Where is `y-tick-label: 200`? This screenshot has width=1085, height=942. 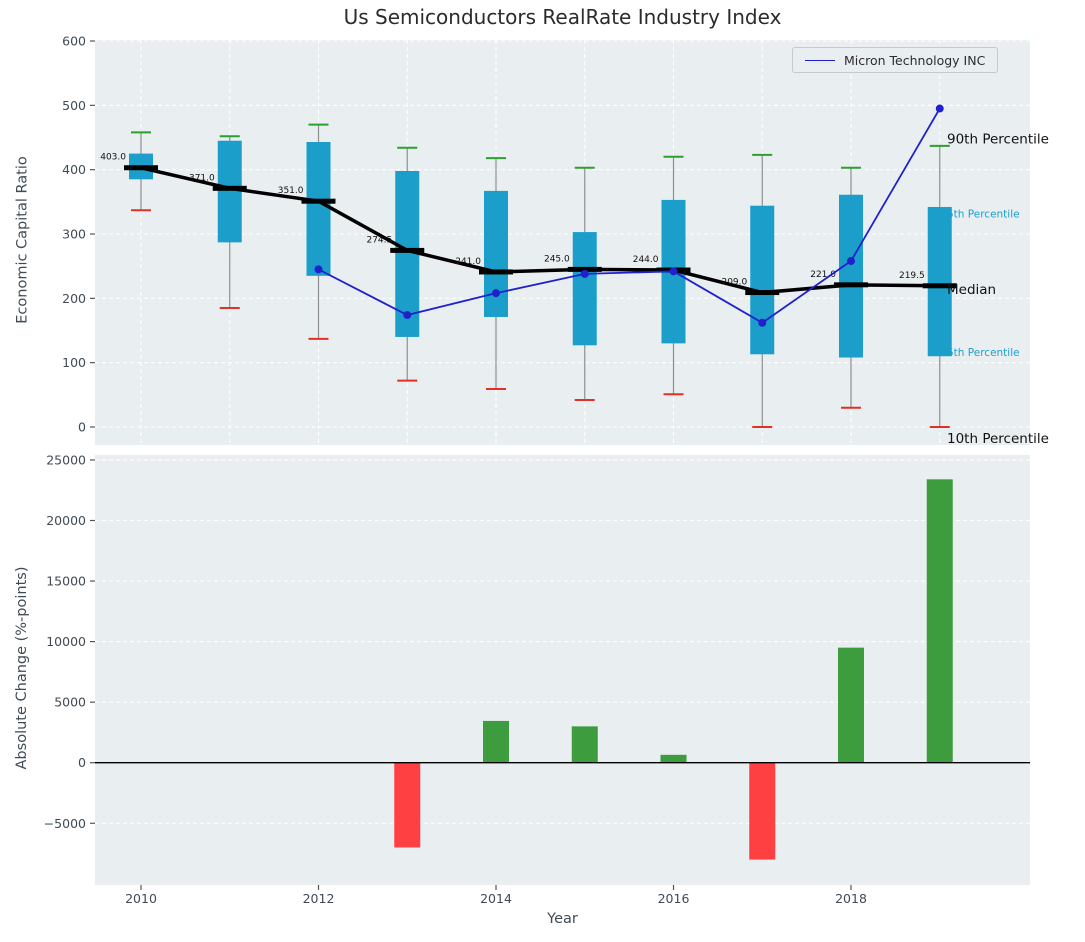 y-tick-label: 200 is located at coordinates (74, 298).